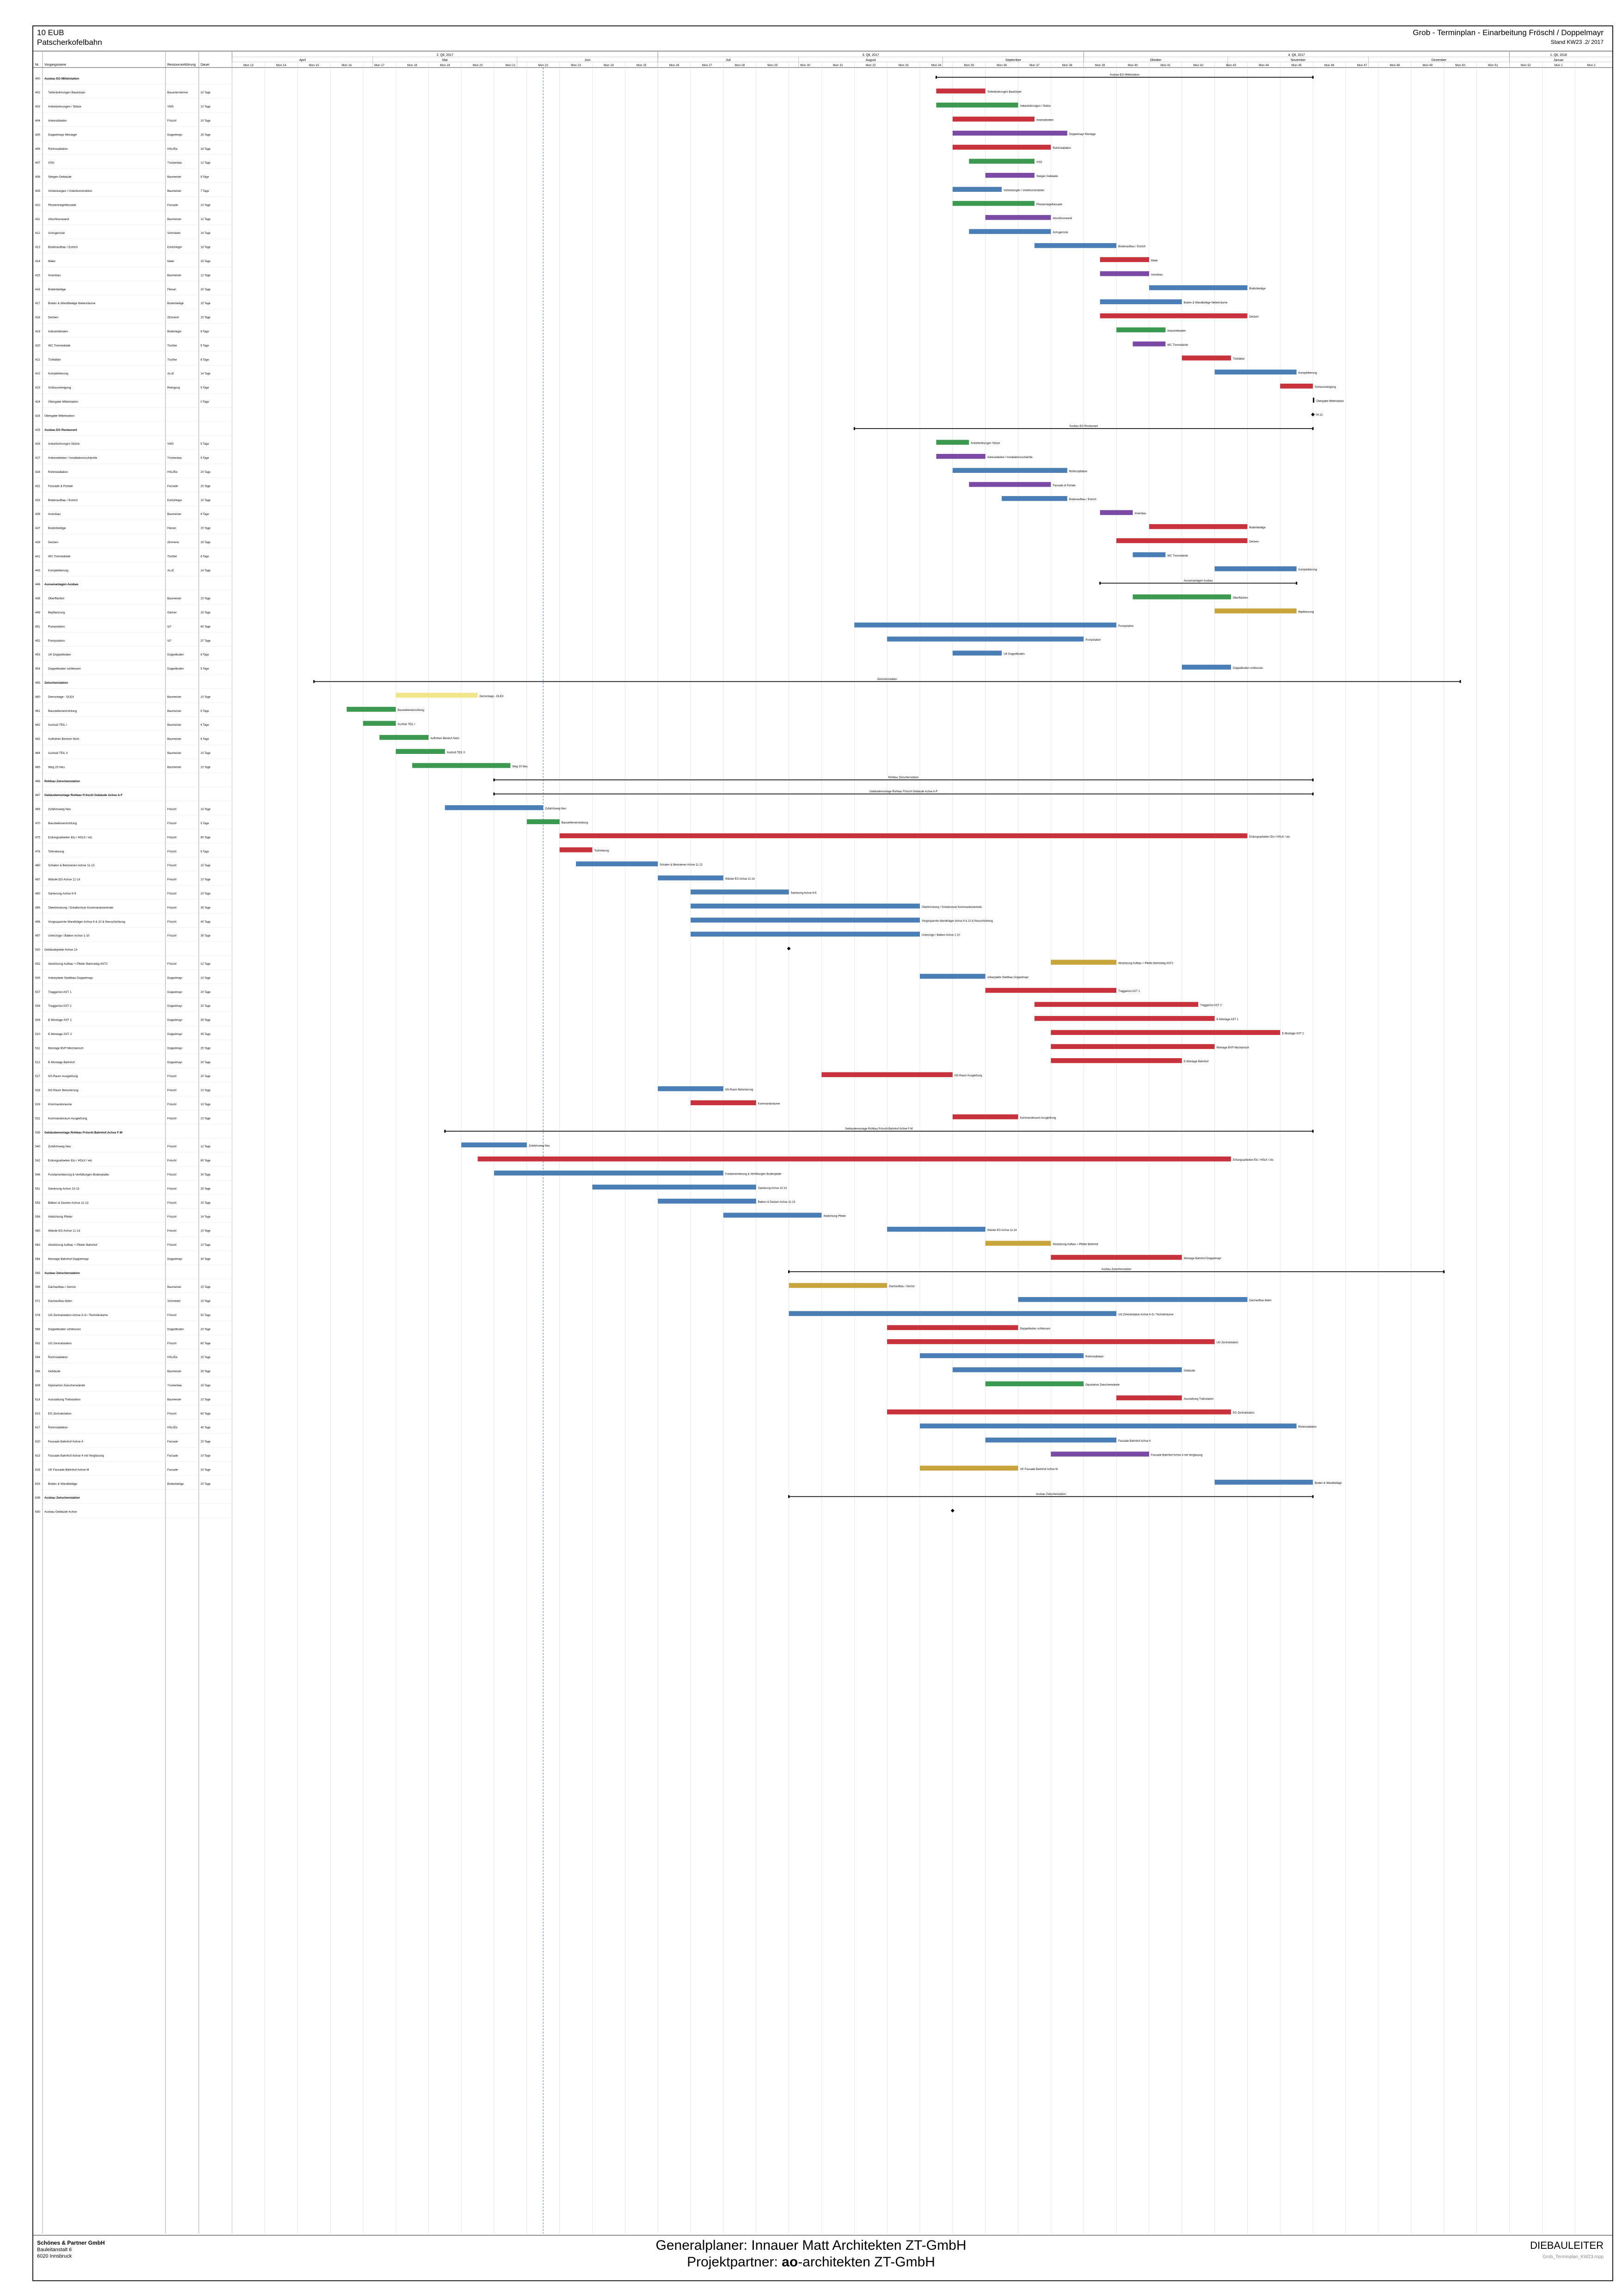  Describe the element at coordinates (37, 1132) in the screenshot. I see `task-nr: 535` at that location.